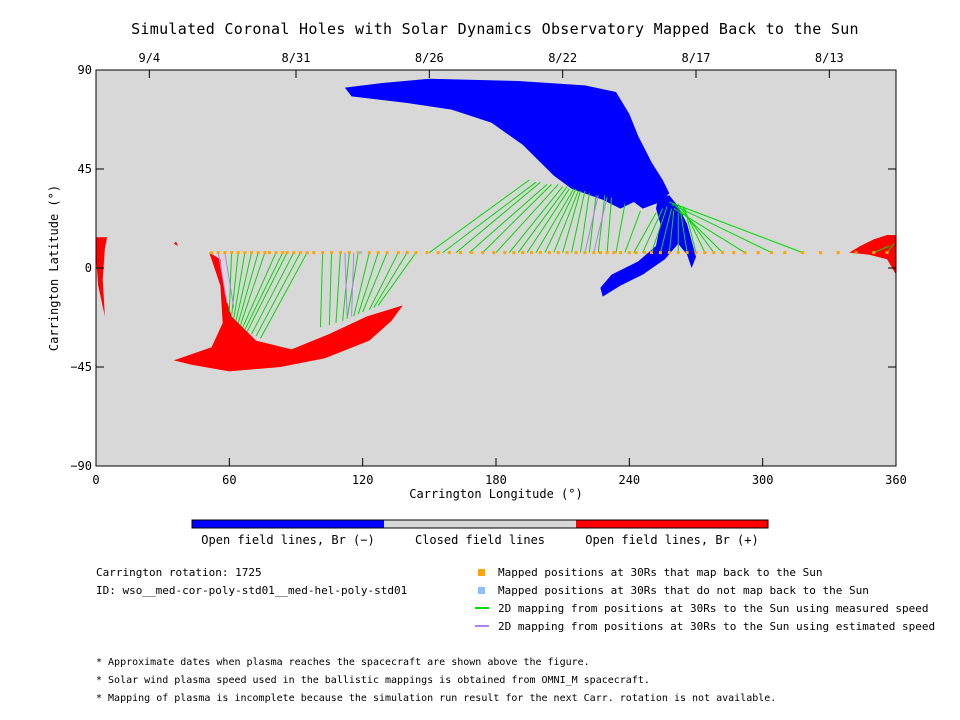 The height and width of the screenshot is (720, 960). What do you see at coordinates (495, 494) in the screenshot?
I see `x-axis-label: Carrington Longitude (°)` at bounding box center [495, 494].